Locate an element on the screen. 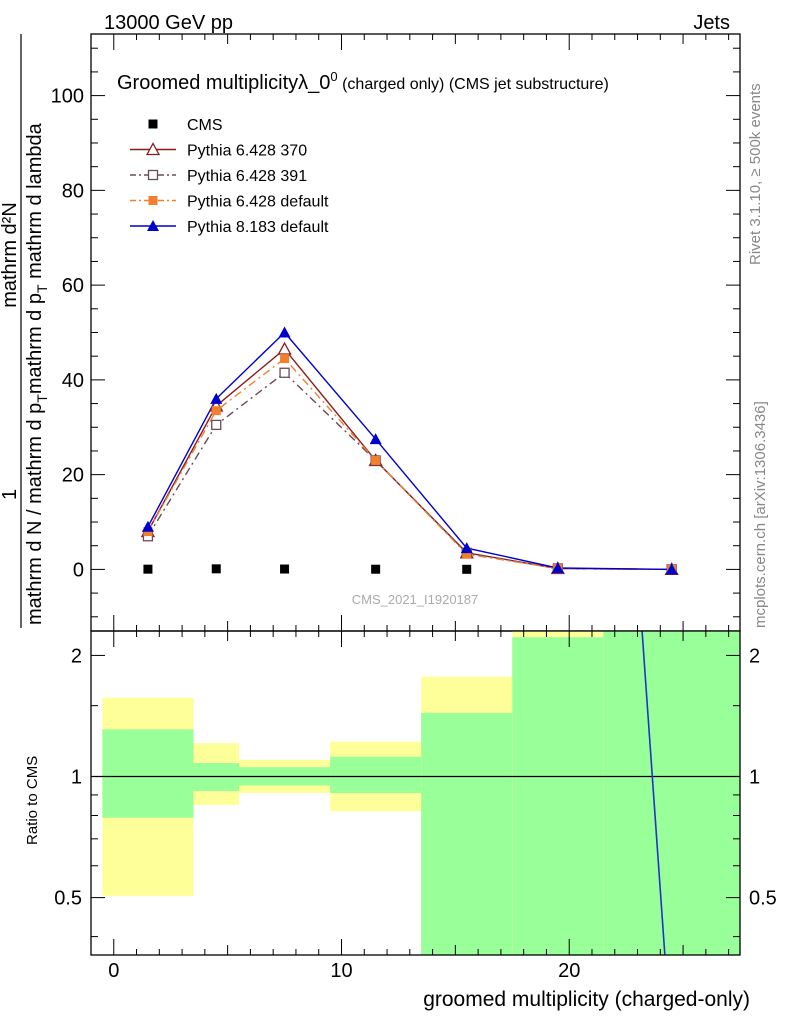 The image size is (786, 1024). ratio-y-tick-label: 0.5 is located at coordinates (68, 899).